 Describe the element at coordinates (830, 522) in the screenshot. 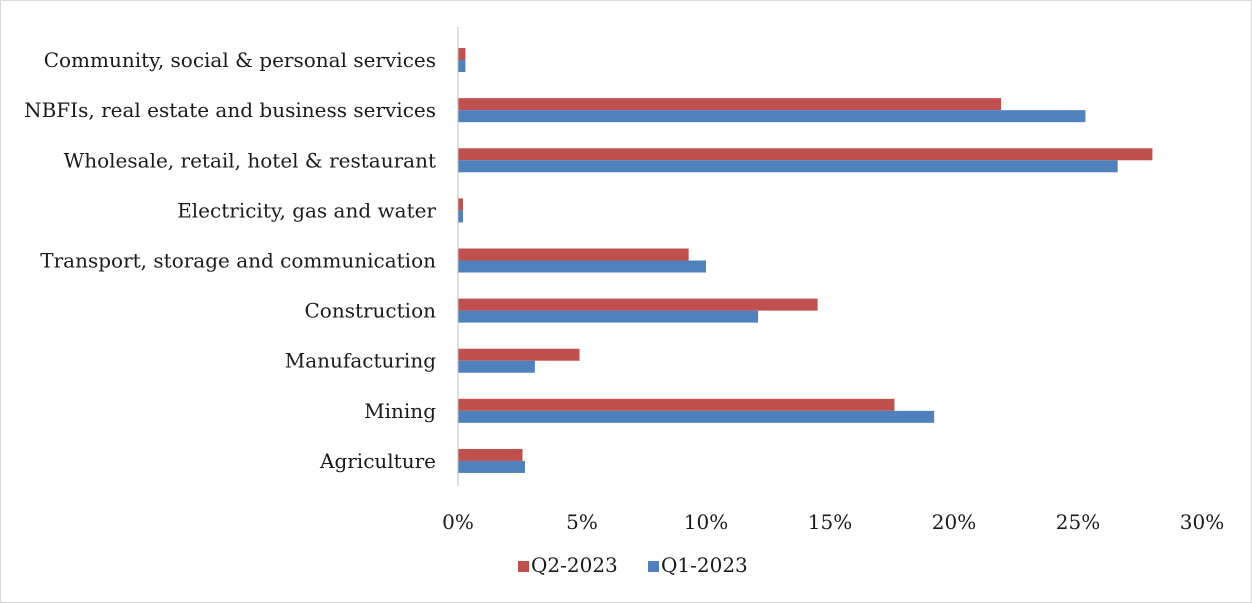

I see `x-tick-label: 15%` at that location.